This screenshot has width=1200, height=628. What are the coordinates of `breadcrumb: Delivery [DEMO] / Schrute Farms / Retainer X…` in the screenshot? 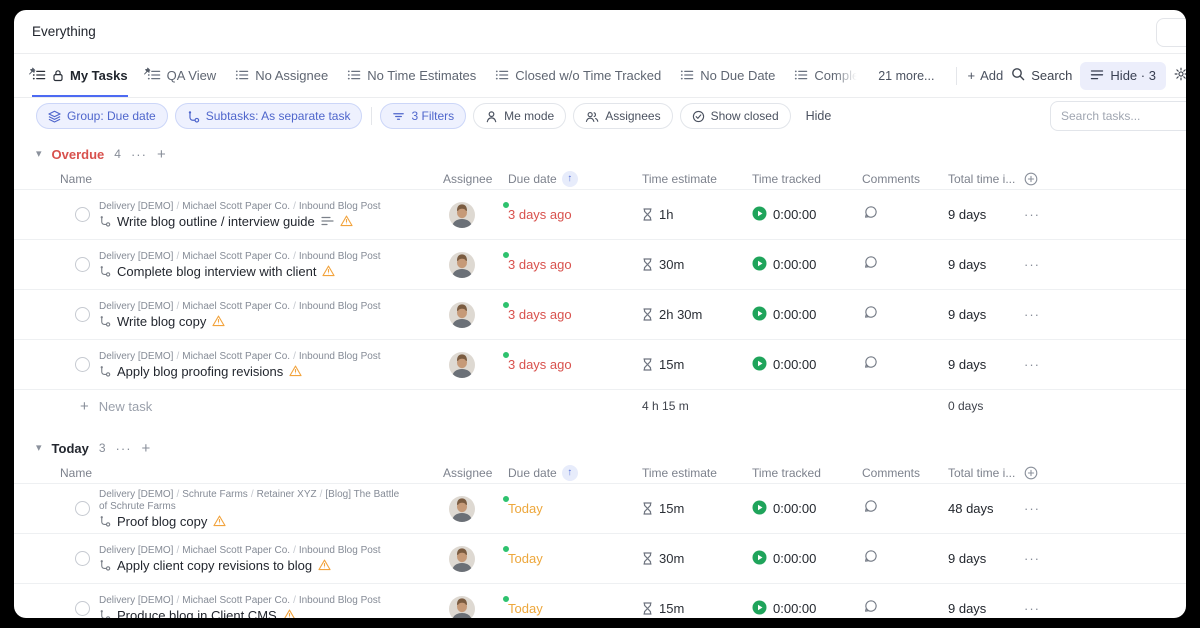 It's located at (250, 501).